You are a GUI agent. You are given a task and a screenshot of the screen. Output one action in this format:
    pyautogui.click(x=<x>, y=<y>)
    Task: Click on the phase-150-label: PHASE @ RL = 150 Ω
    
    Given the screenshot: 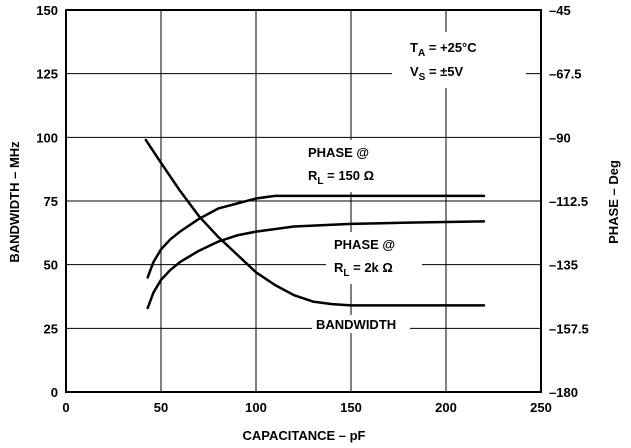 What is the action you would take?
    pyautogui.click(x=346, y=166)
    